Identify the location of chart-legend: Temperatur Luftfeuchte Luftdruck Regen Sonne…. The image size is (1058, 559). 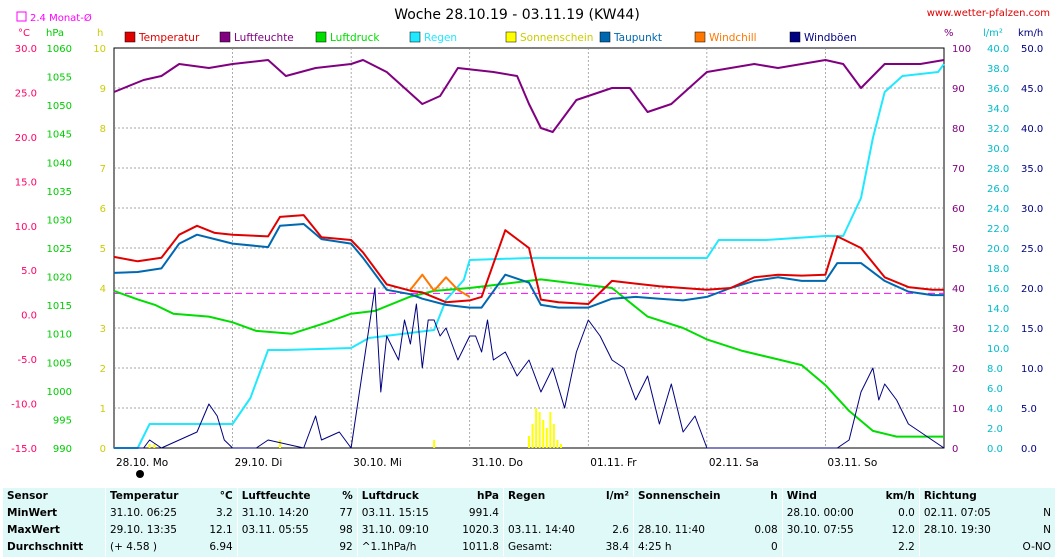
(490, 37).